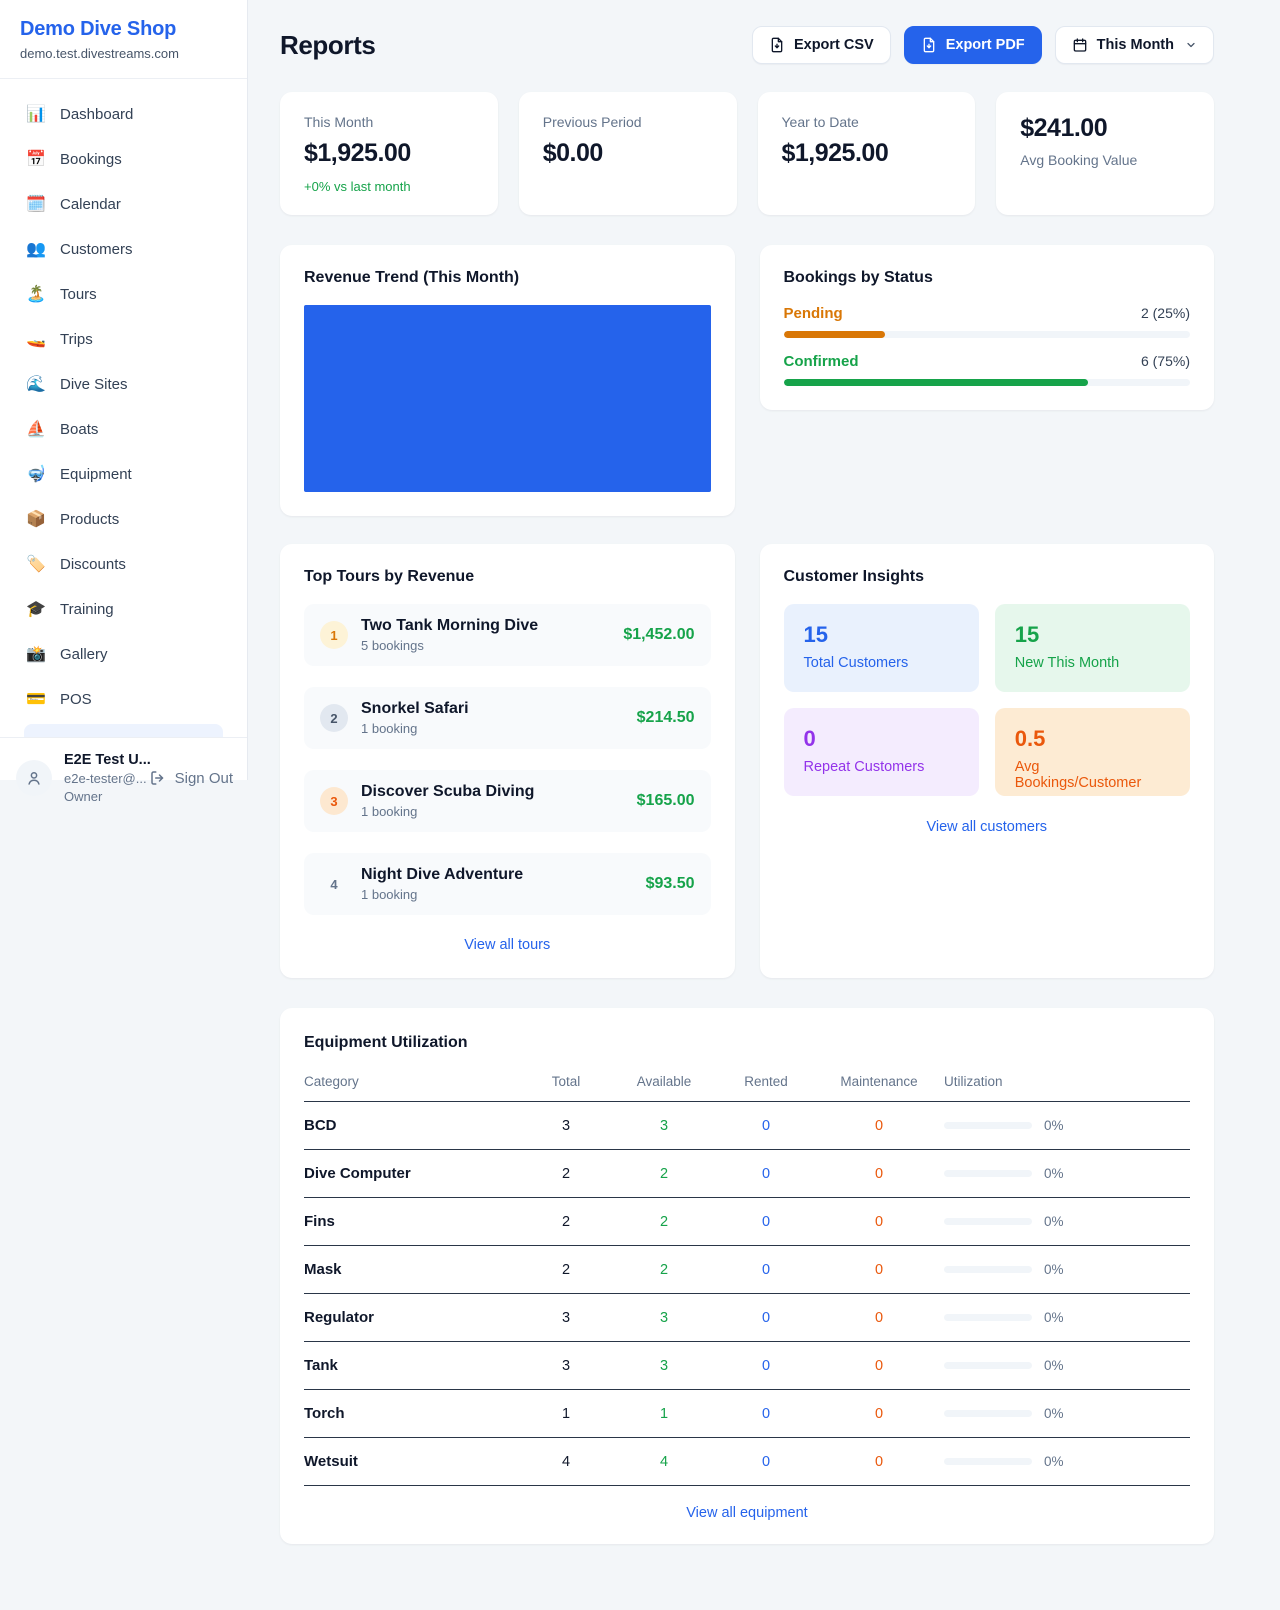 This screenshot has width=1280, height=1610. I want to click on nav-item-label: Dive Sites, so click(94, 384).